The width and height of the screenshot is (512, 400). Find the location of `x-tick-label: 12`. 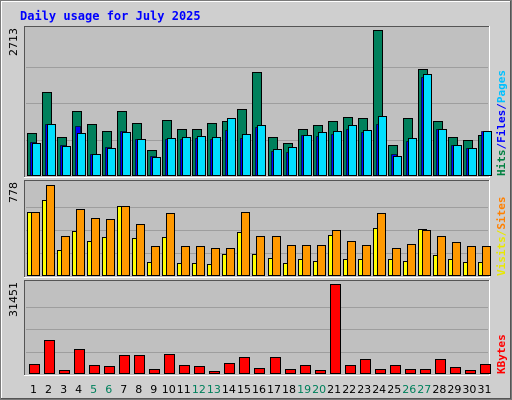

x-tick-label: 12 is located at coordinates (199, 389).